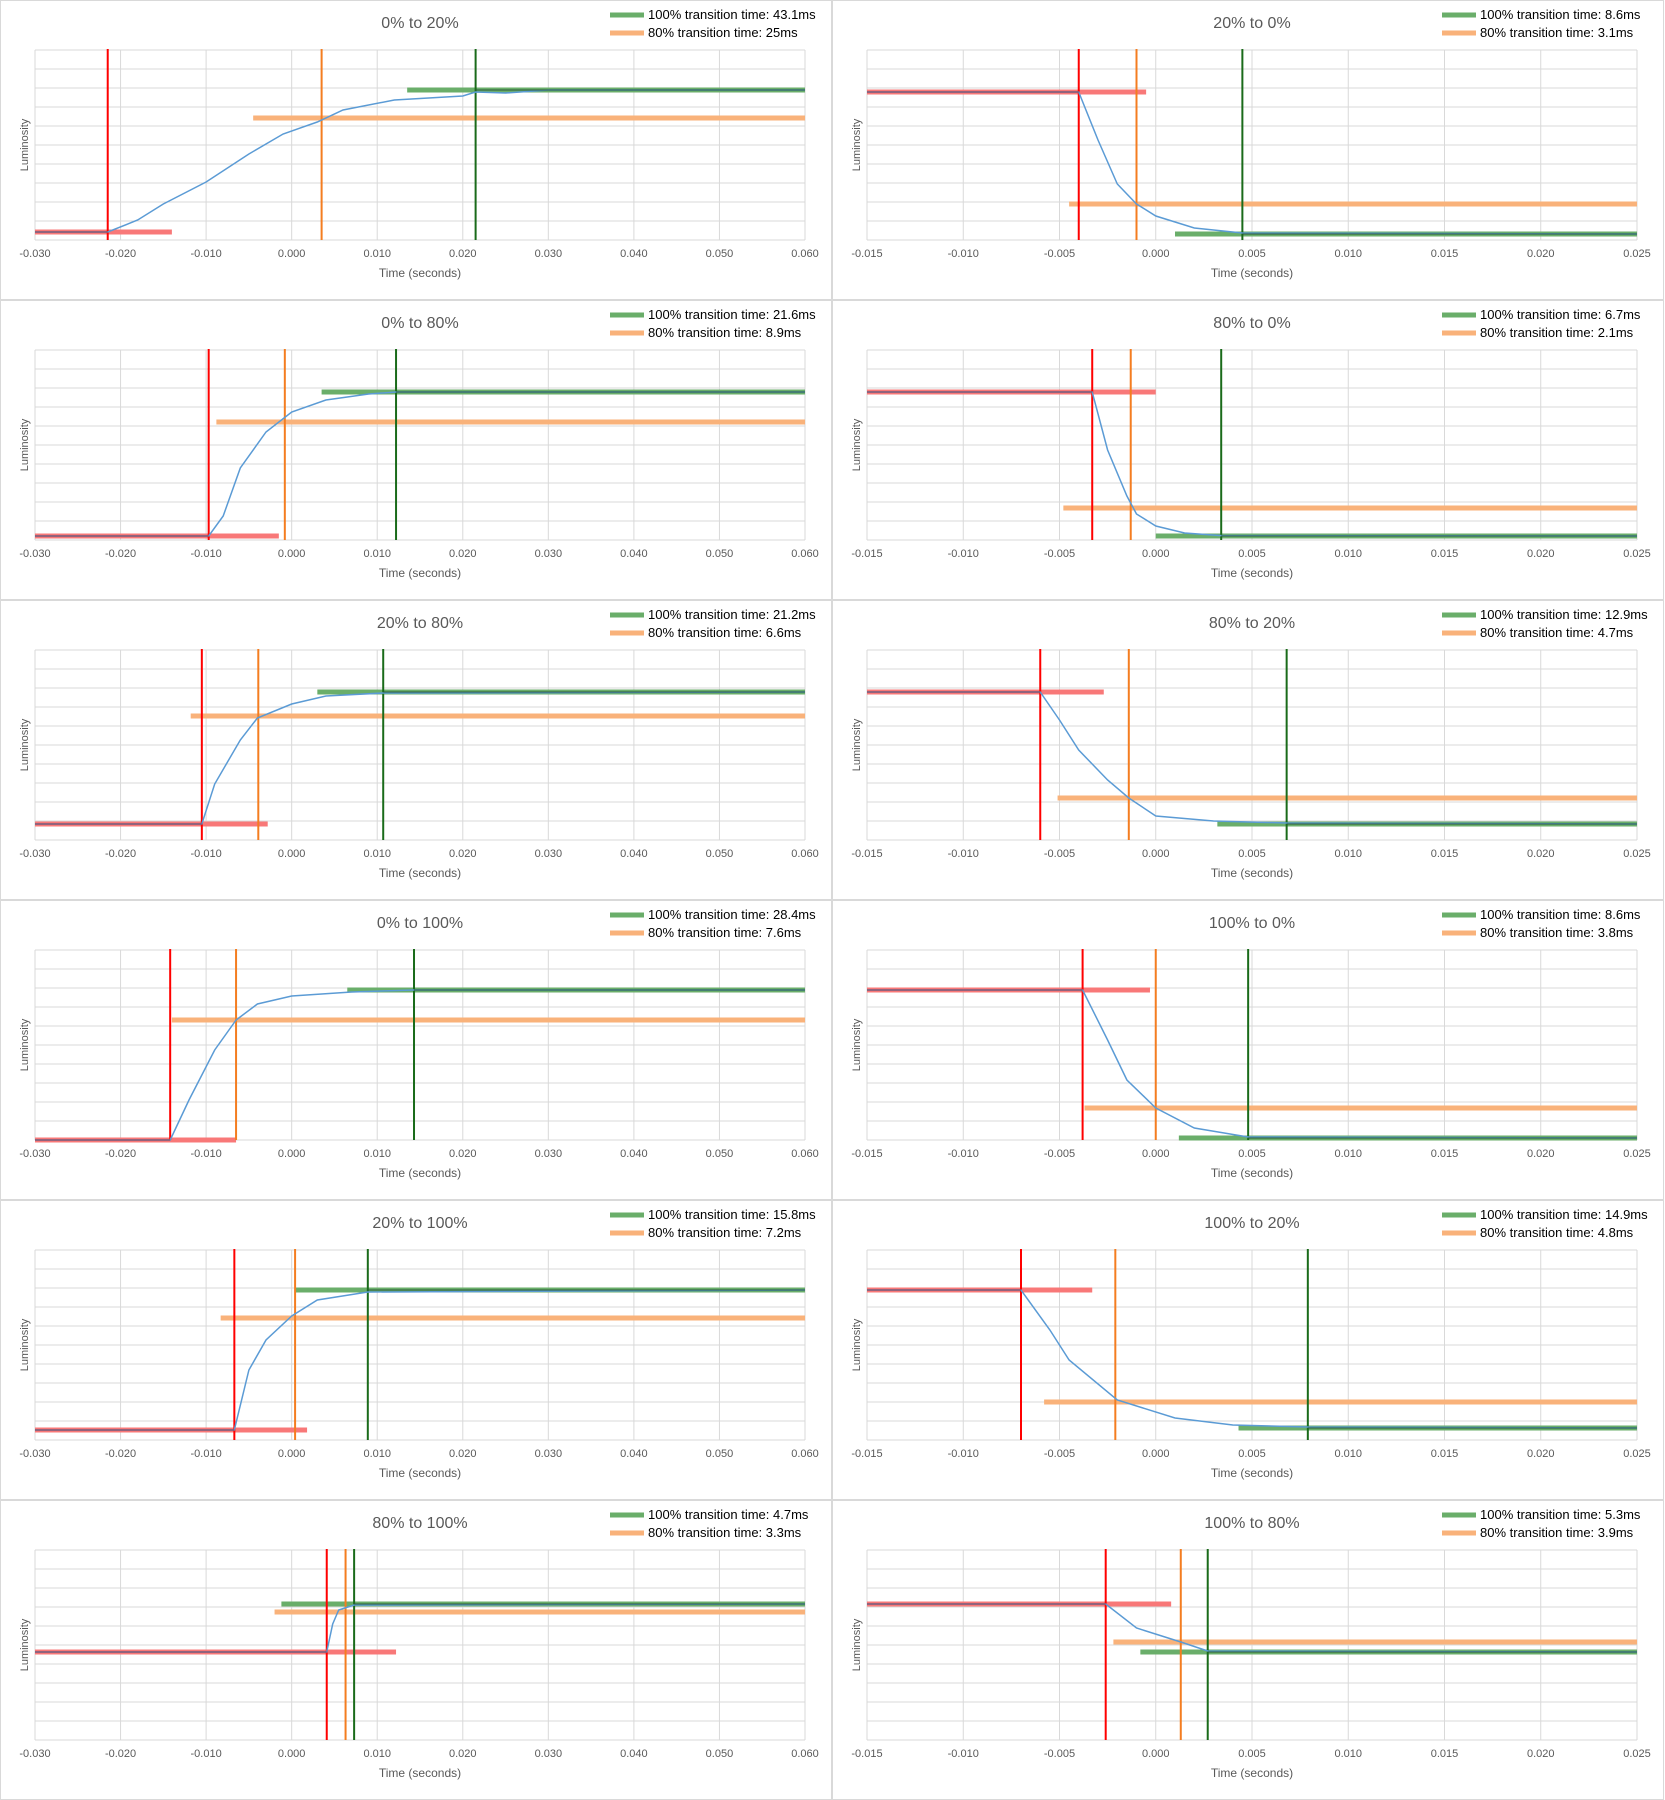 The image size is (1665, 1800). Describe the element at coordinates (725, 332) in the screenshot. I see `legend-label-80: 80% transition time: 8.9ms` at that location.